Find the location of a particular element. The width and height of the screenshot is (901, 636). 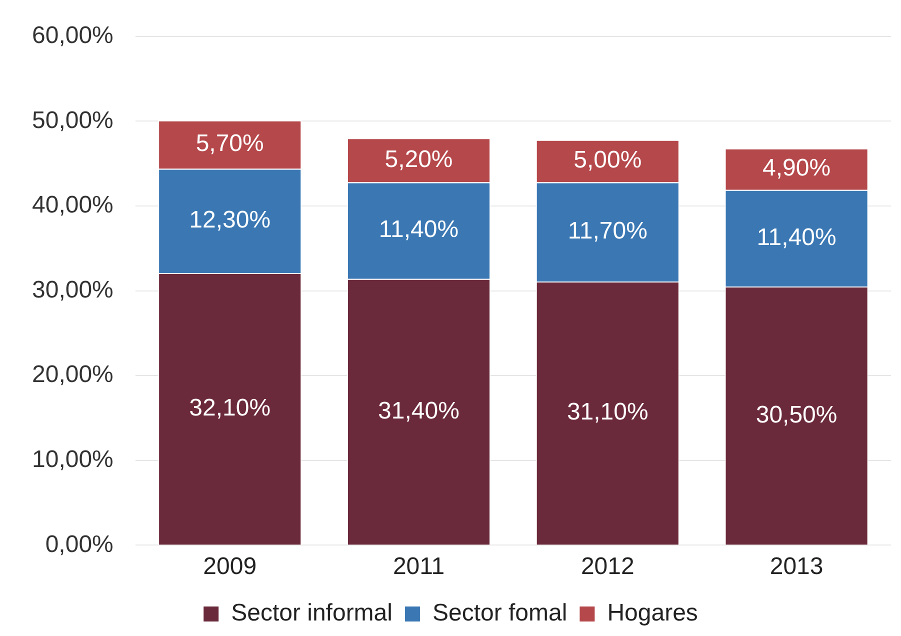

x-tick-label: 2011 is located at coordinates (418, 566).